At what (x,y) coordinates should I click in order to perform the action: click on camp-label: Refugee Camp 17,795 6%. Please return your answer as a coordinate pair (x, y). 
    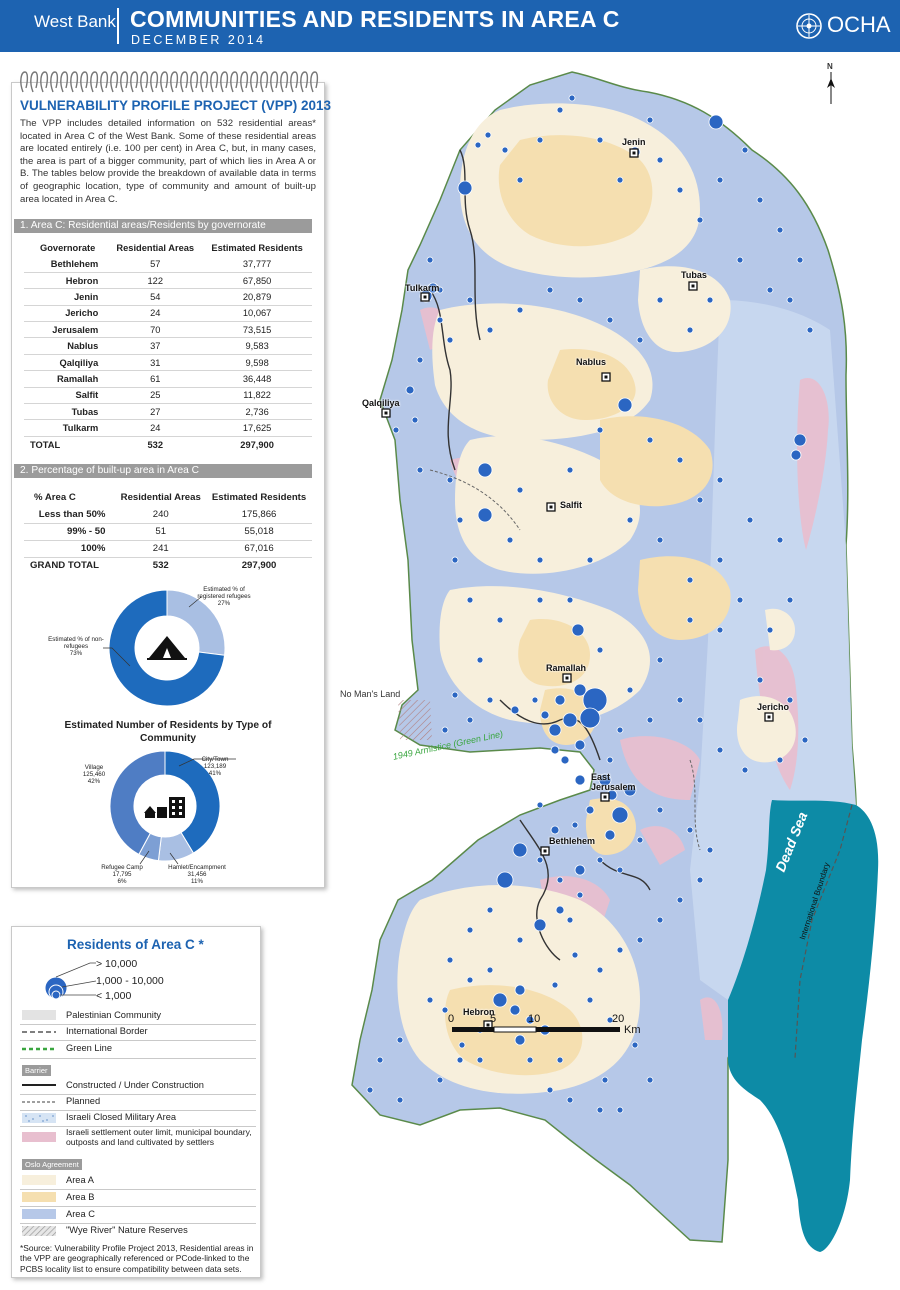
    Looking at the image, I should click on (122, 874).